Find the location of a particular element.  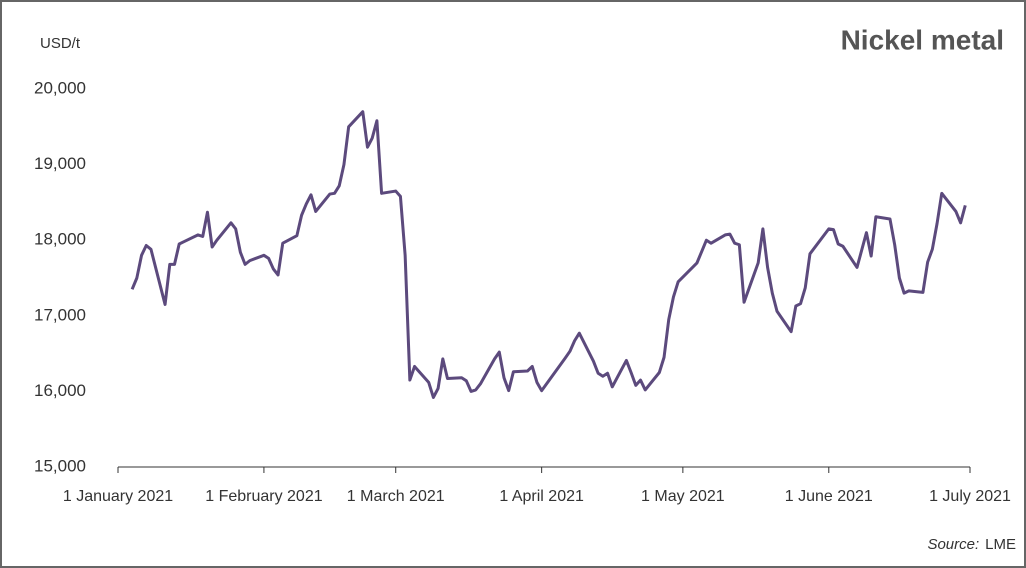

source-name: LME is located at coordinates (1000, 544).